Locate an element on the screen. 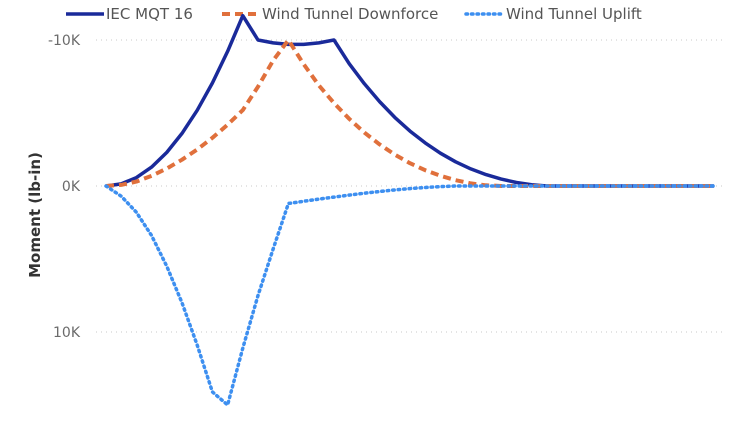 This screenshot has height=427, width=732. y-axis-ticks: -10K 0K 10K is located at coordinates (64, 187).